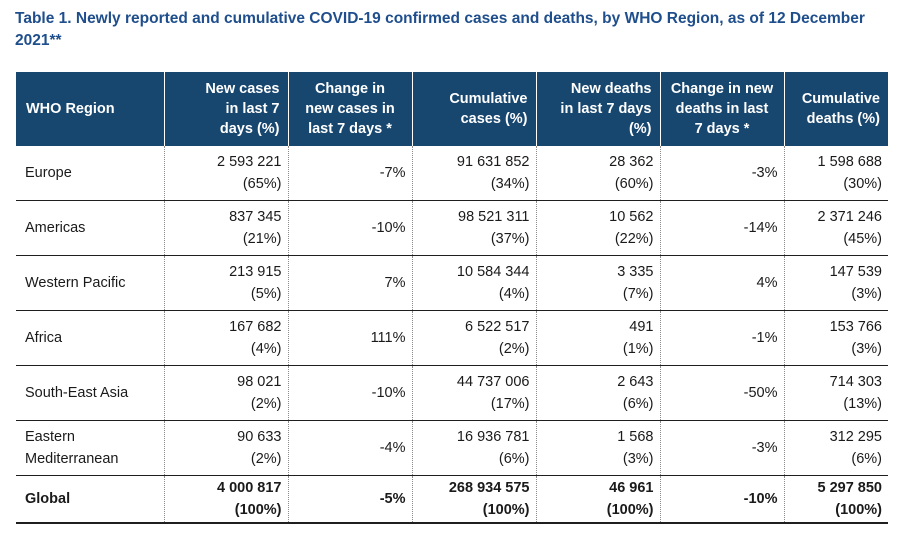 The width and height of the screenshot is (899, 537). I want to click on cumulative-deaths-cell: 153 766 (3%), so click(836, 338).